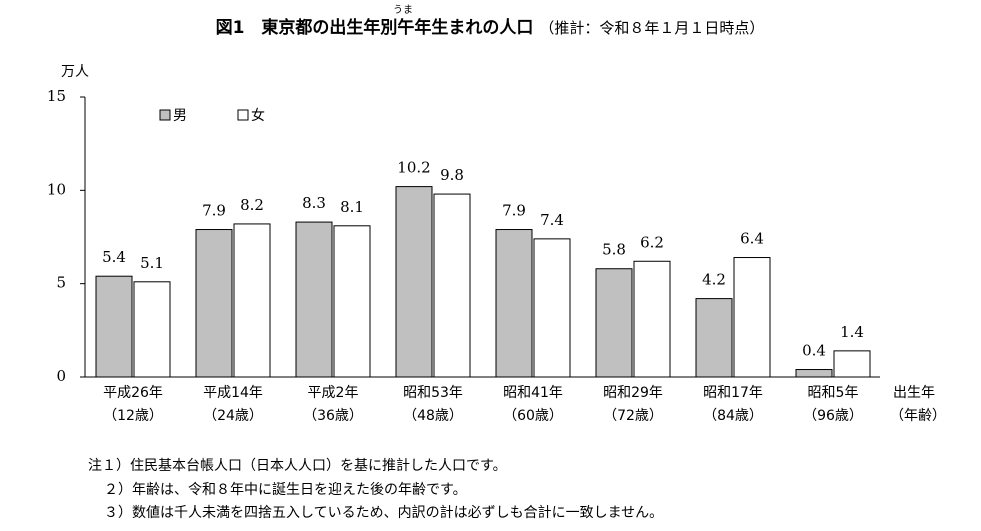 The height and width of the screenshot is (531, 981). What do you see at coordinates (651, 28) in the screenshot?
I see `chart-subtitle: （推計：令和８年１月１日時点）` at bounding box center [651, 28].